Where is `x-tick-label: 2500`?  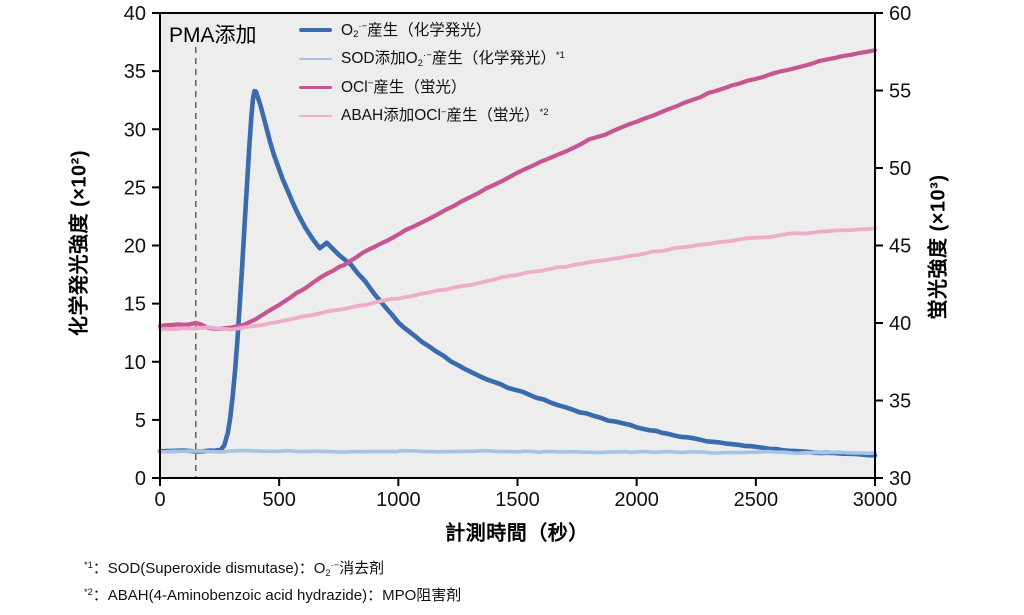 x-tick-label: 2500 is located at coordinates (756, 500).